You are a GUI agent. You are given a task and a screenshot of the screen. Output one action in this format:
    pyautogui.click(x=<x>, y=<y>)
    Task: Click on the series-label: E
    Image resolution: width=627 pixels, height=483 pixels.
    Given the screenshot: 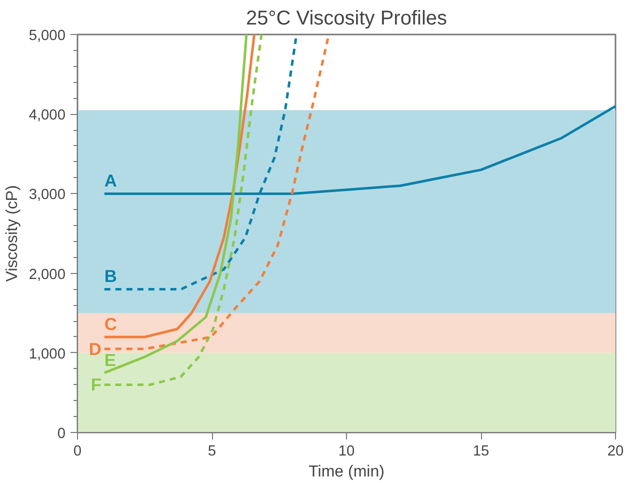 What is the action you would take?
    pyautogui.click(x=110, y=360)
    